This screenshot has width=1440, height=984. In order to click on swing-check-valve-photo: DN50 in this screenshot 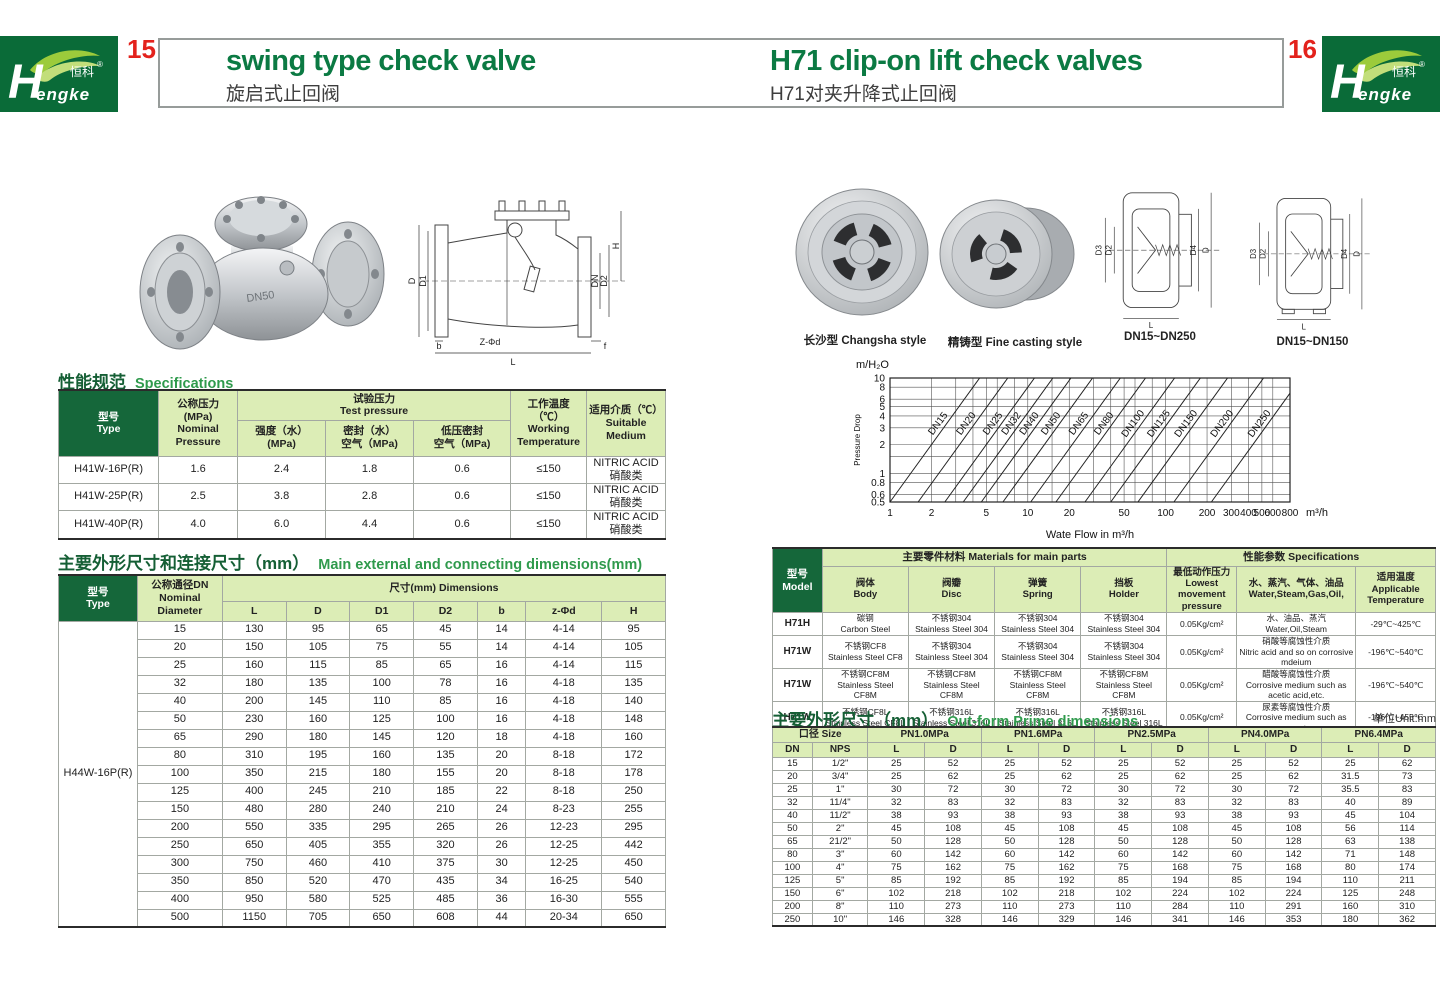, I will do `click(262, 273)`.